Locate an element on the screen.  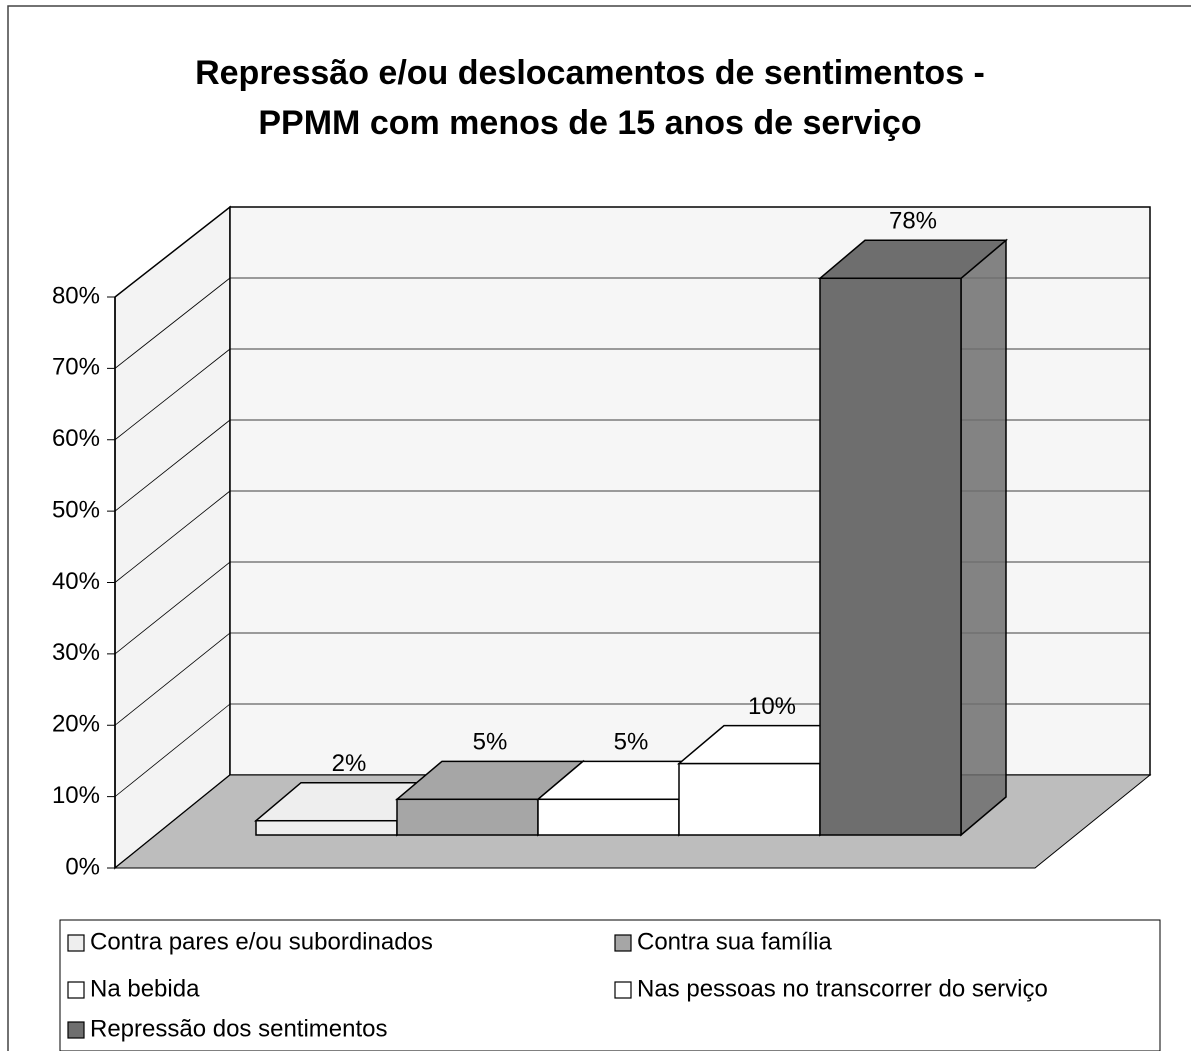
y-tick-label: 80% is located at coordinates (76, 295).